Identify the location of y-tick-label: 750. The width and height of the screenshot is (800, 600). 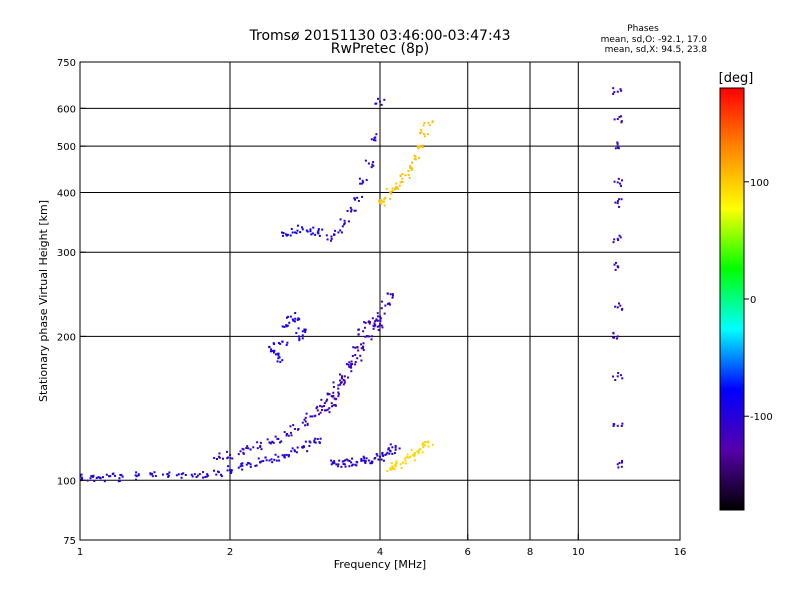
(66, 63).